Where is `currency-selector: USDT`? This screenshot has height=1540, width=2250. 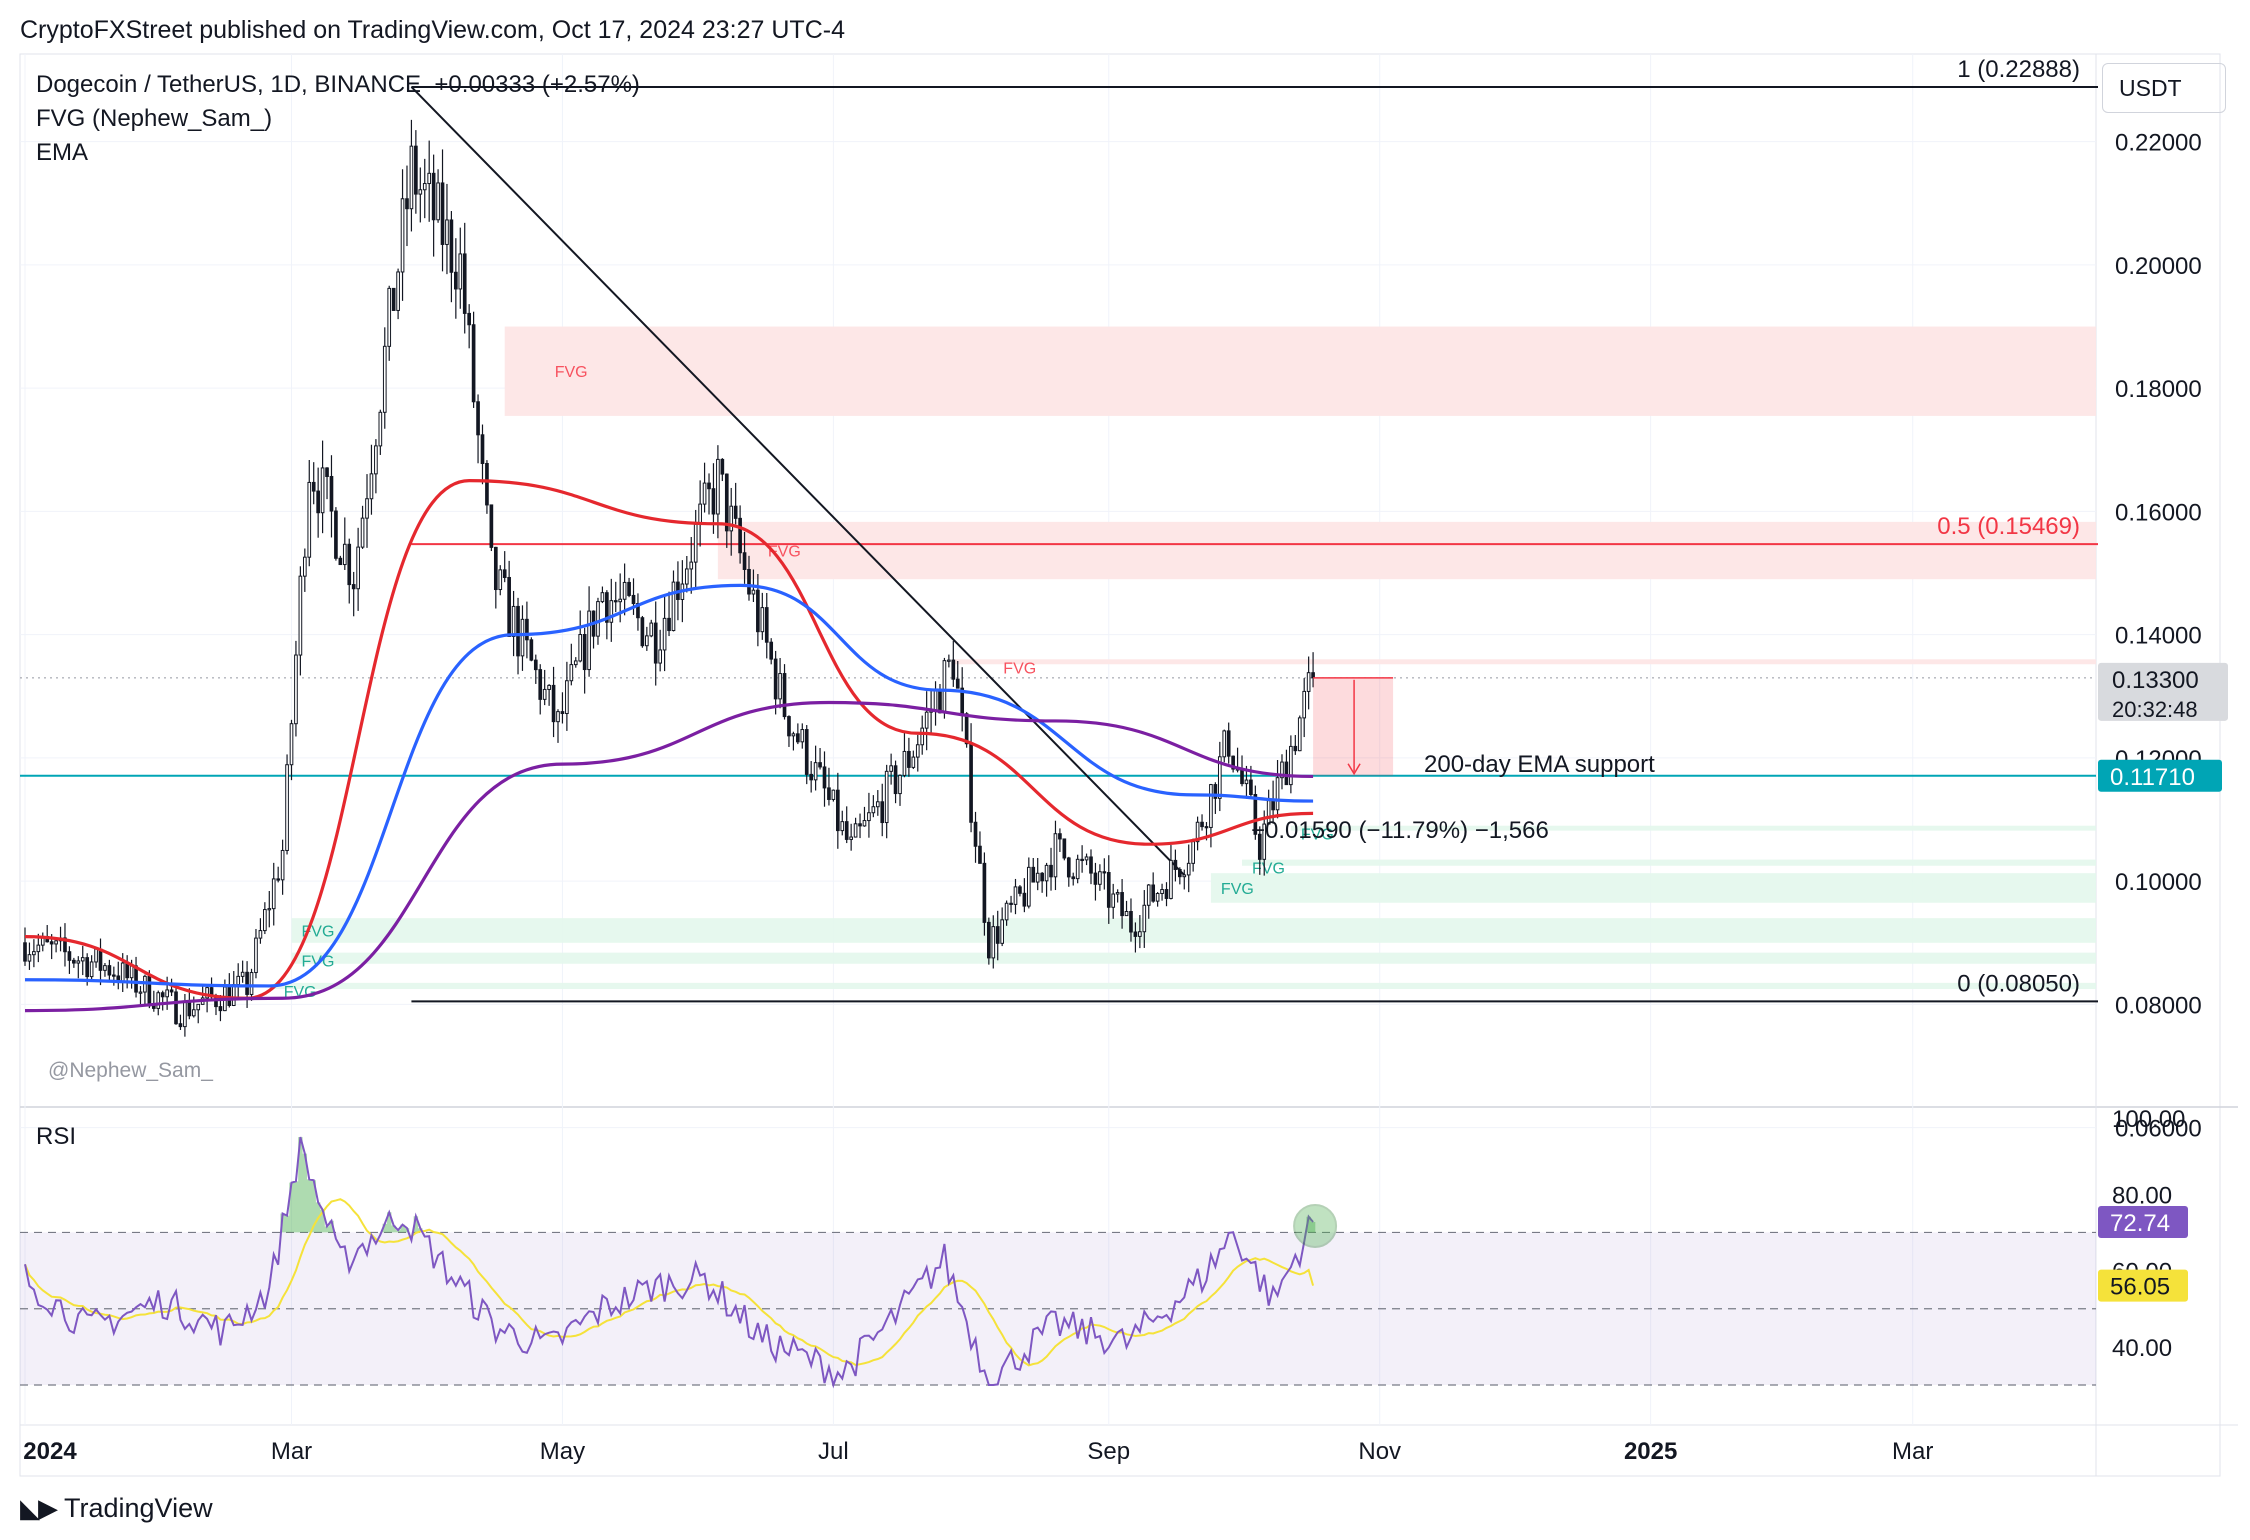
currency-selector: USDT is located at coordinates (2164, 88).